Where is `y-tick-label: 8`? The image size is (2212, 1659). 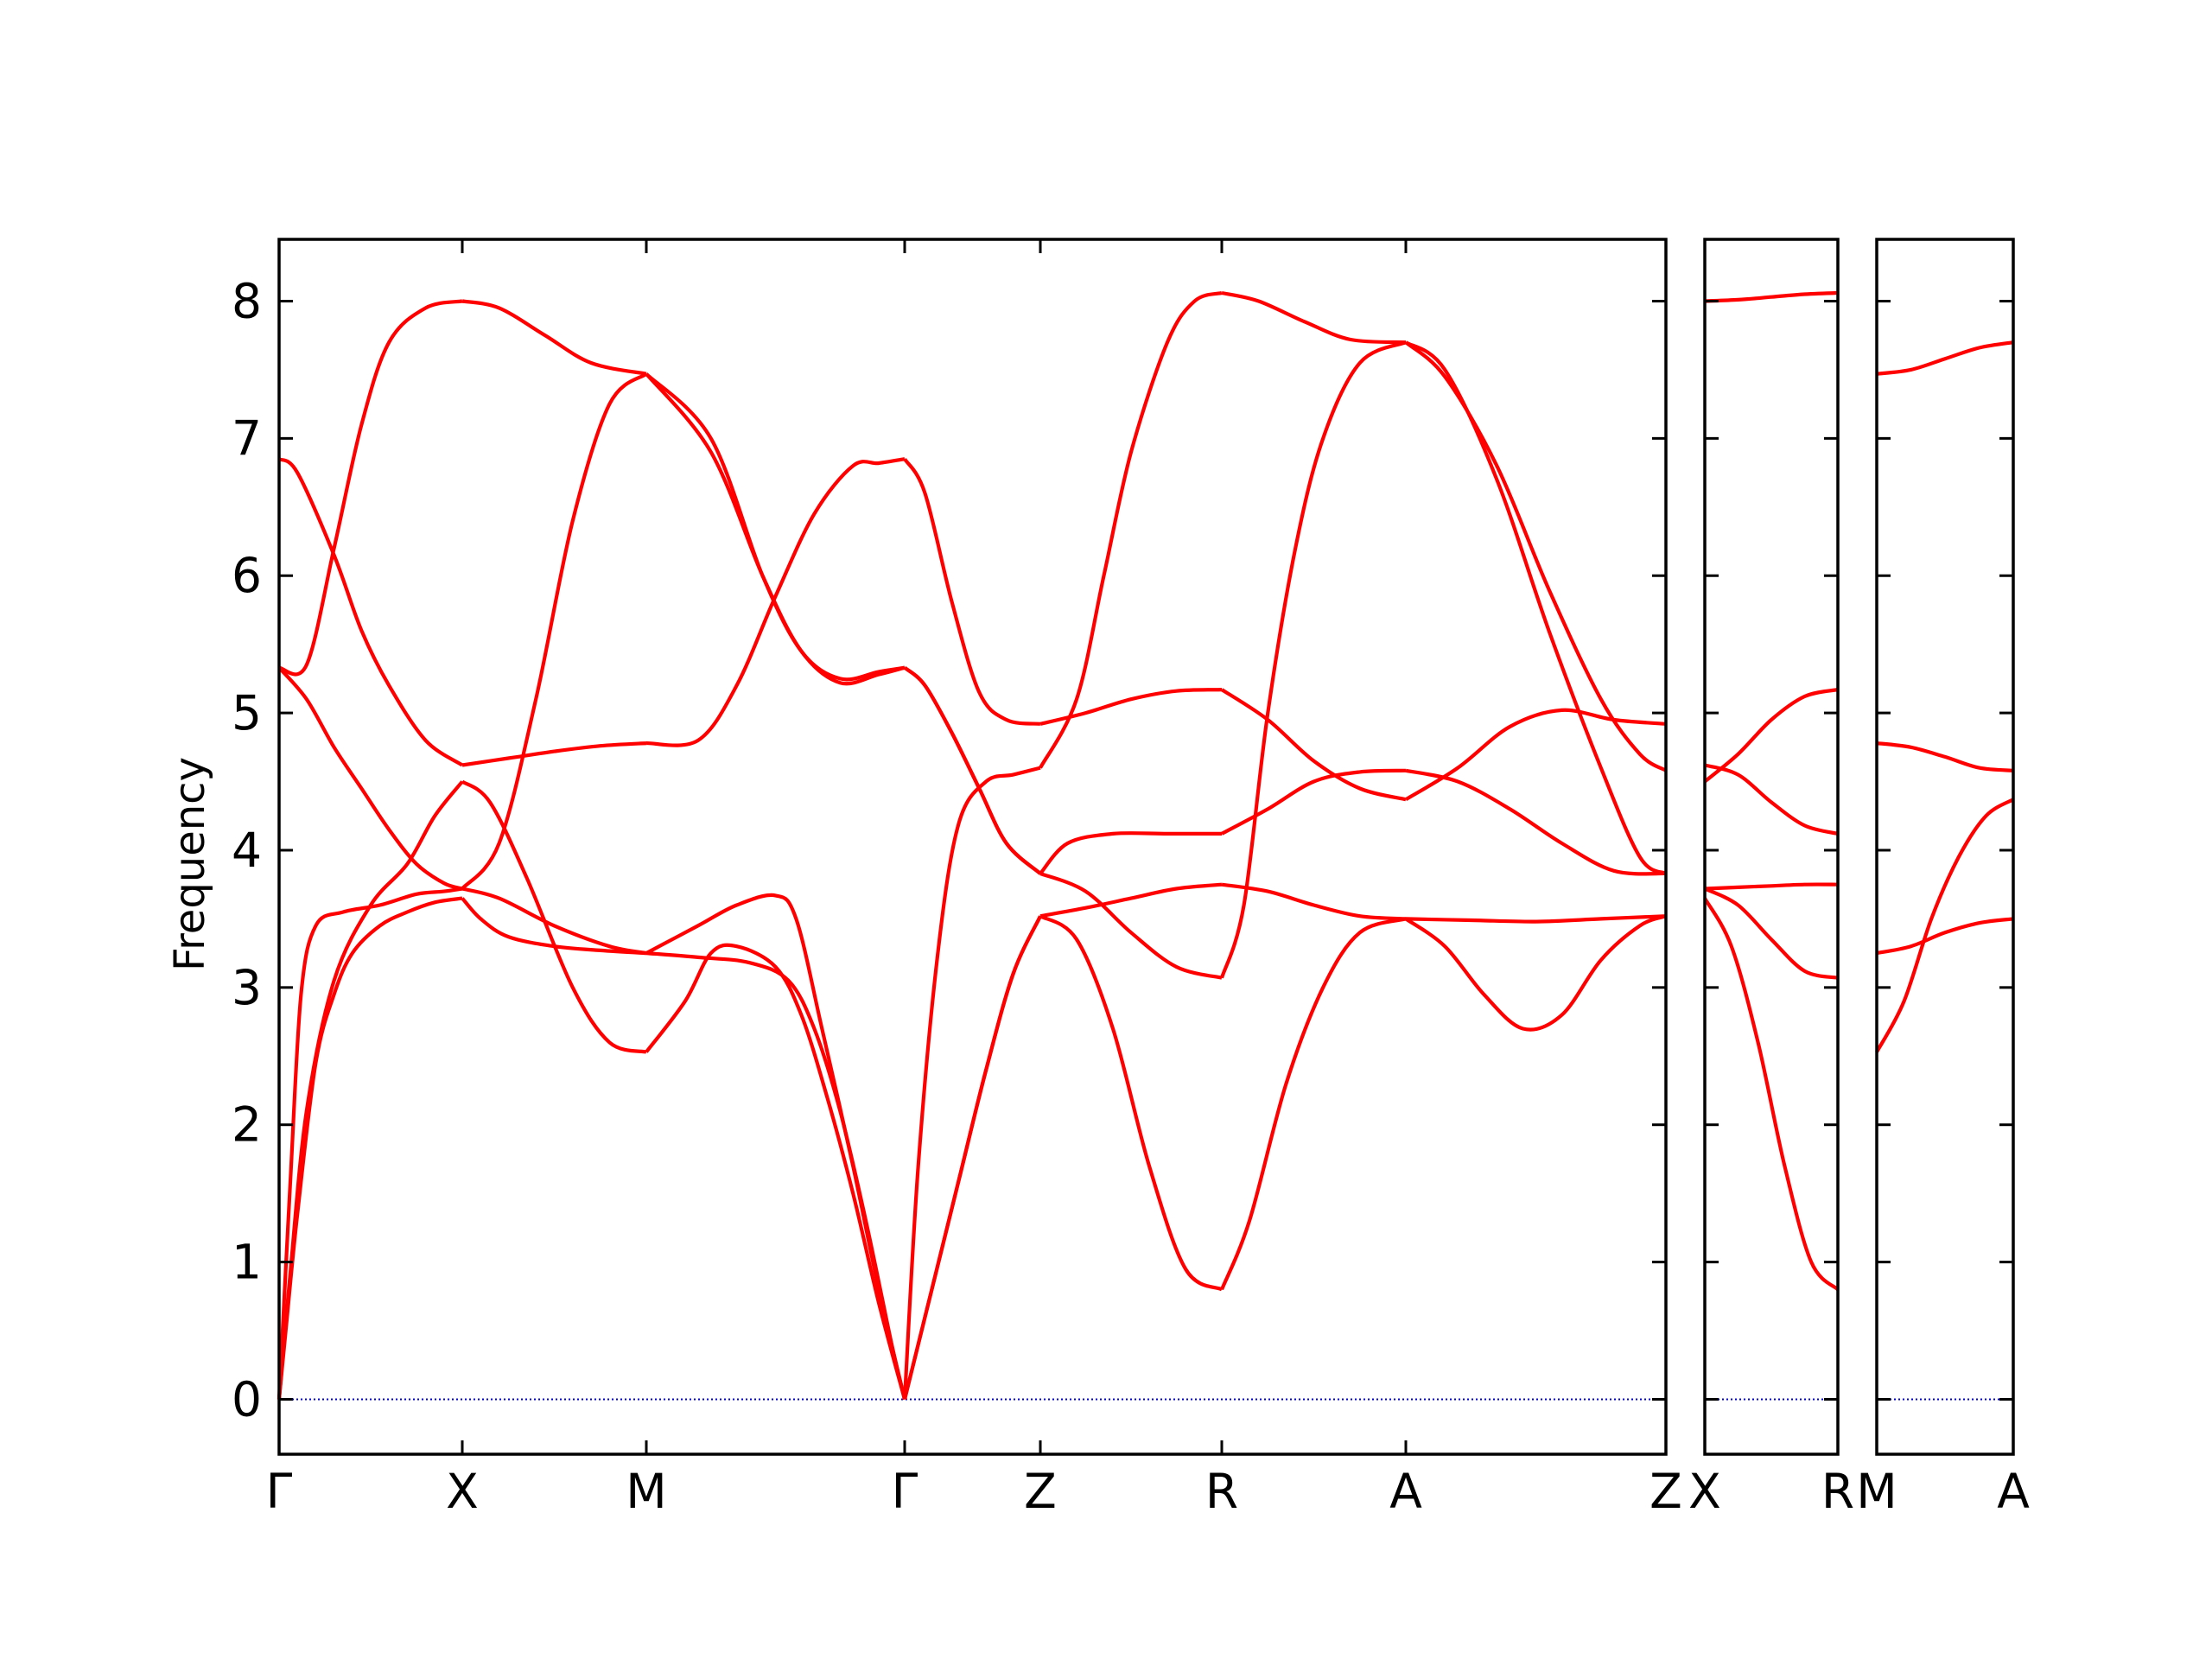 y-tick-label: 8 is located at coordinates (247, 300).